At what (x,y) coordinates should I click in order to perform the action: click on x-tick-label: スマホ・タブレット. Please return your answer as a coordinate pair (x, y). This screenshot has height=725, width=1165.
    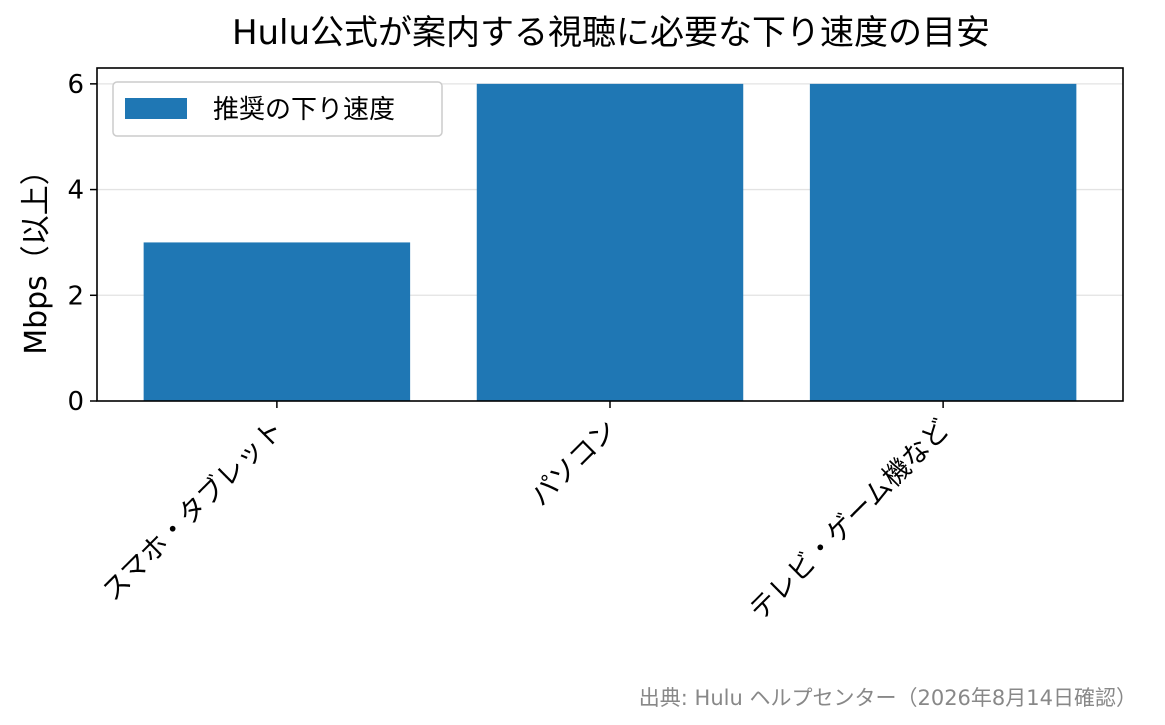
    Looking at the image, I should click on (193, 510).